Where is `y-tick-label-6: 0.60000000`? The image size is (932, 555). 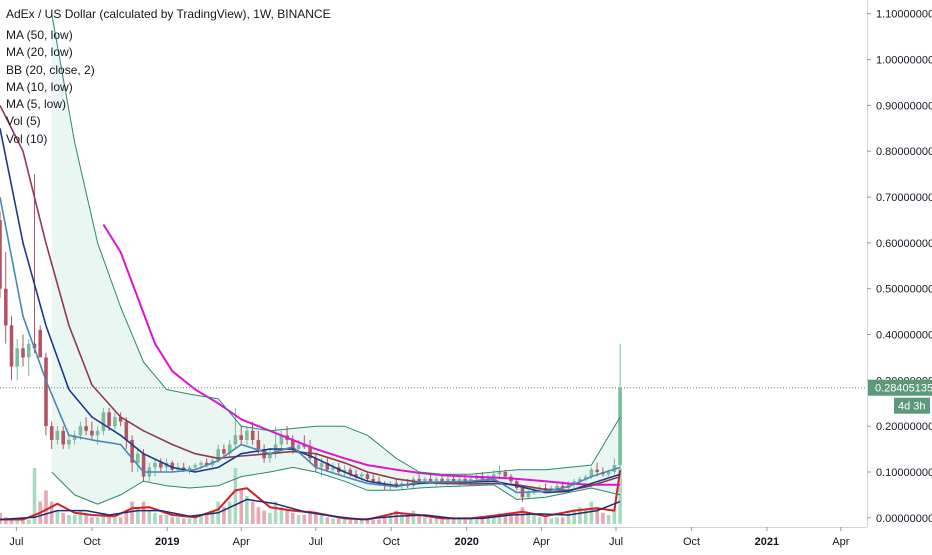
y-tick-label-6: 0.60000000 is located at coordinates (904, 244).